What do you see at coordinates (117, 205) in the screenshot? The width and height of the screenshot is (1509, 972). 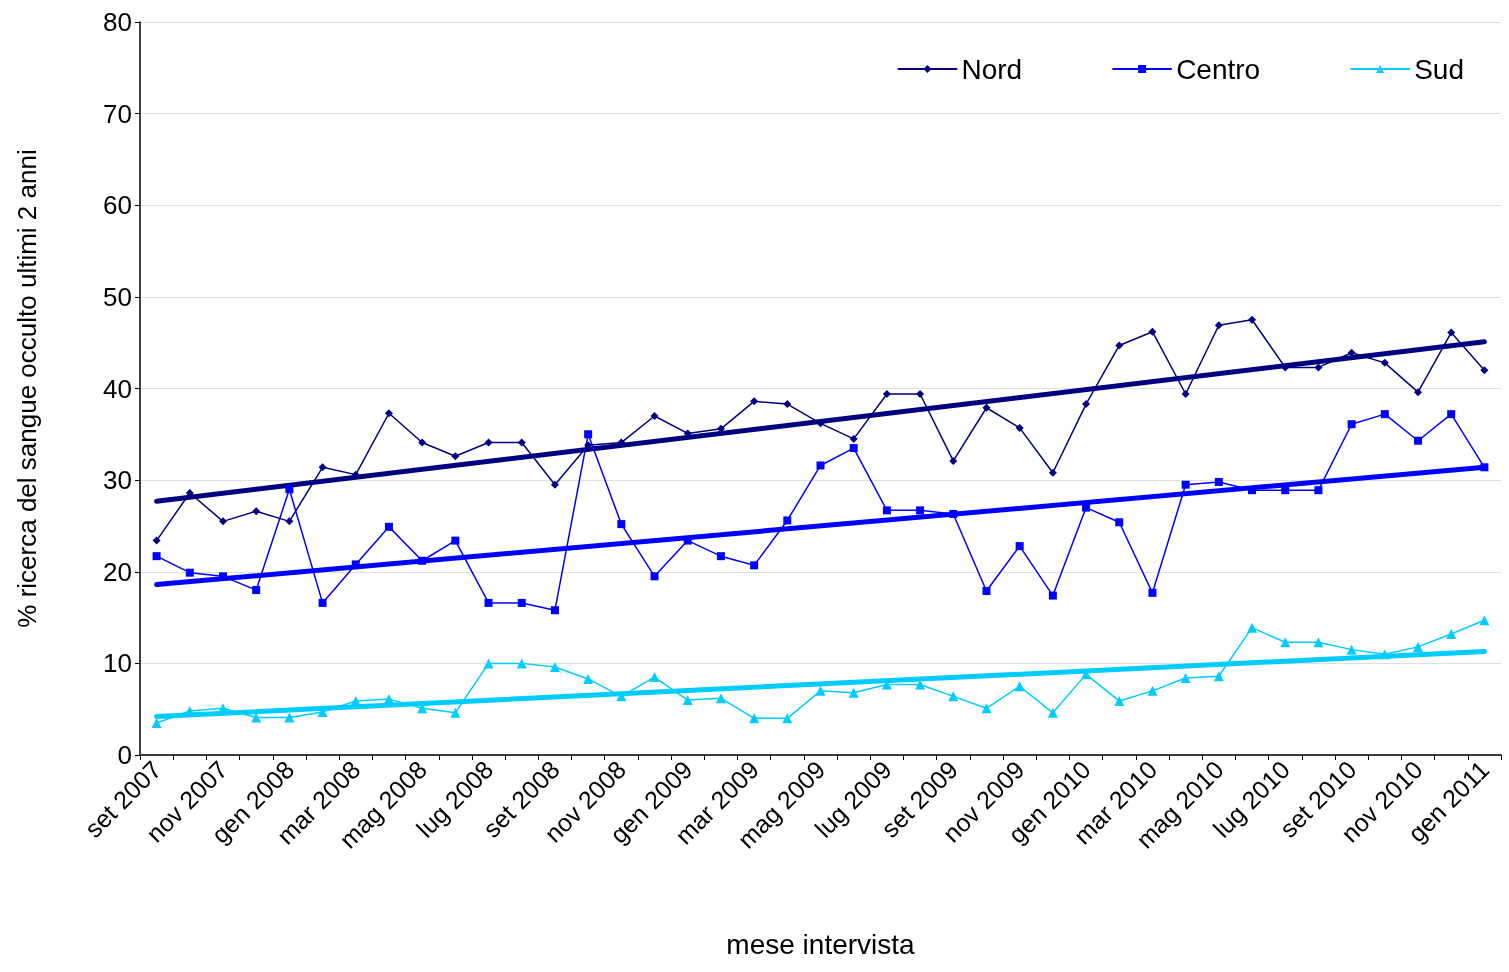 I see `y-tick-label: 60` at bounding box center [117, 205].